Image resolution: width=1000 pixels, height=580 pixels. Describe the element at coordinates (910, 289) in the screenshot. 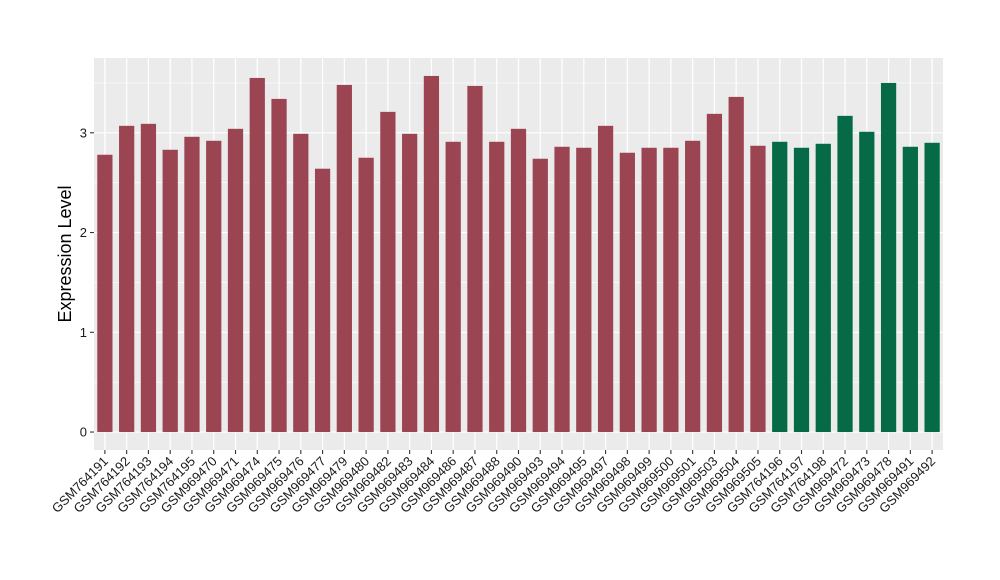

I see `bar-GSM969491` at that location.